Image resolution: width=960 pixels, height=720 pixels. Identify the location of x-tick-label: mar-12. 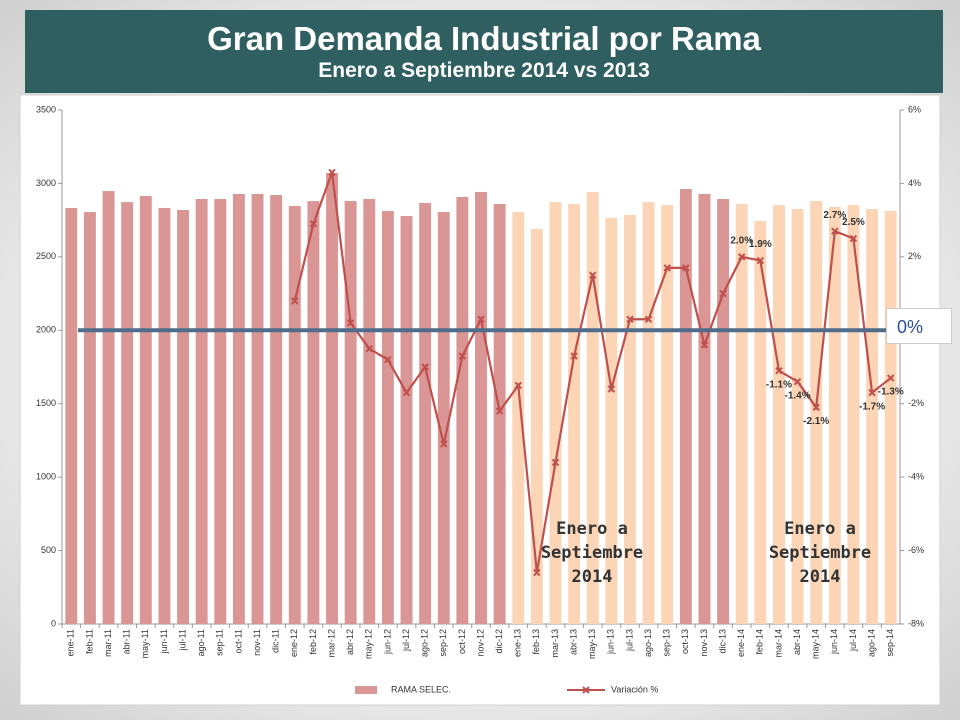
(331, 643).